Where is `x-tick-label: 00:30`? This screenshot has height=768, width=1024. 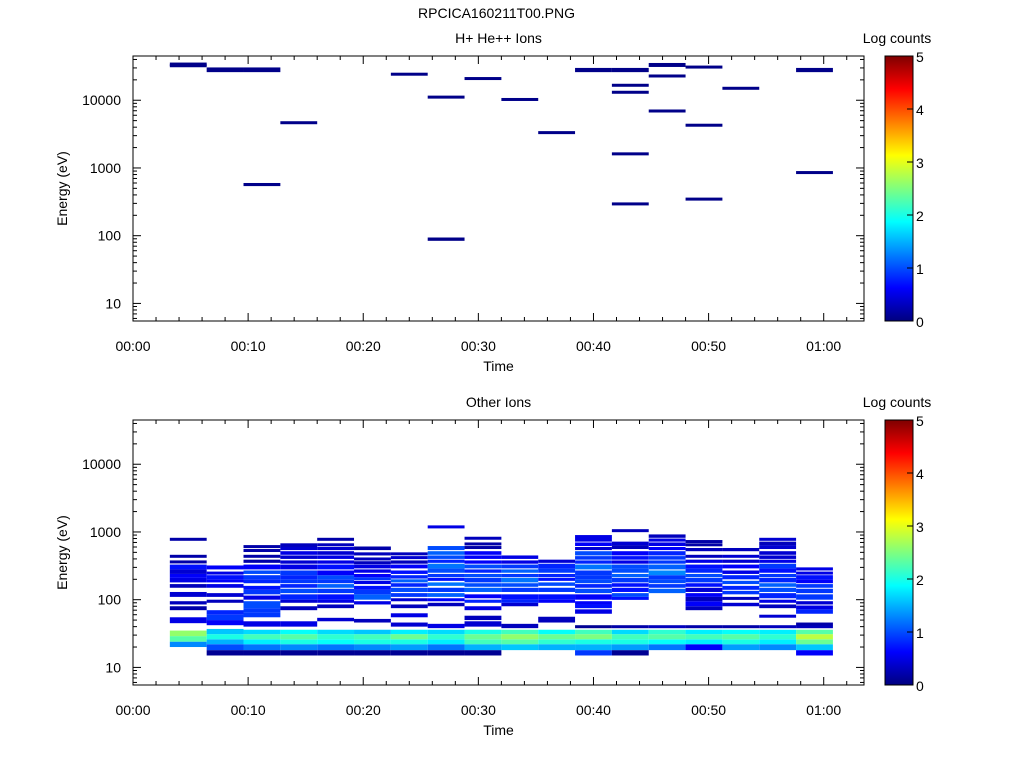
x-tick-label: 00:30 is located at coordinates (478, 346).